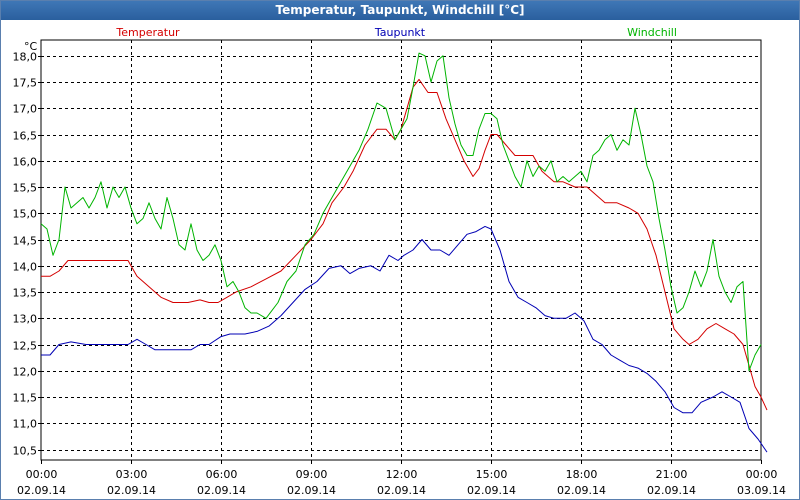  Describe the element at coordinates (25, 267) in the screenshot. I see `y-tick-label: 14,0` at that location.